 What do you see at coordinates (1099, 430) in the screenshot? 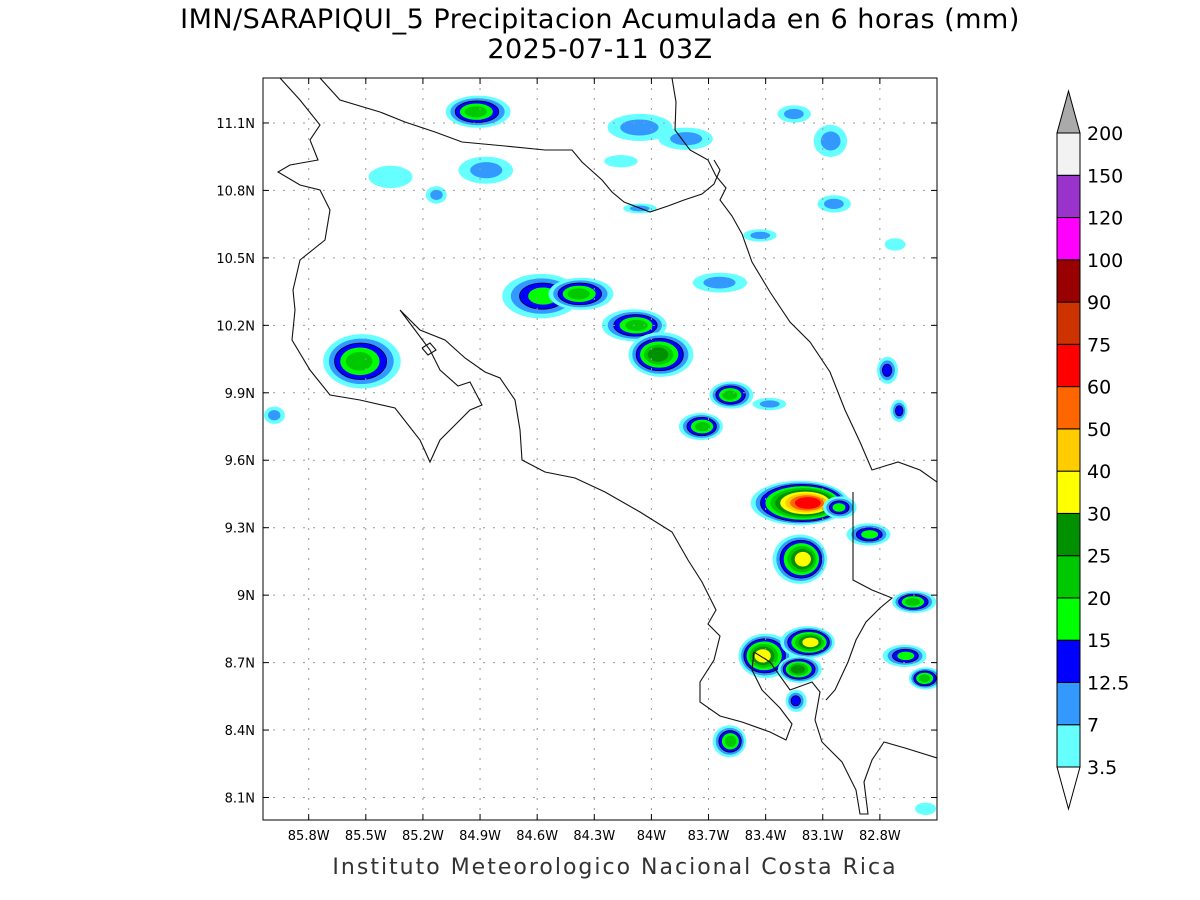
I see `colorbar-label: 50` at bounding box center [1099, 430].